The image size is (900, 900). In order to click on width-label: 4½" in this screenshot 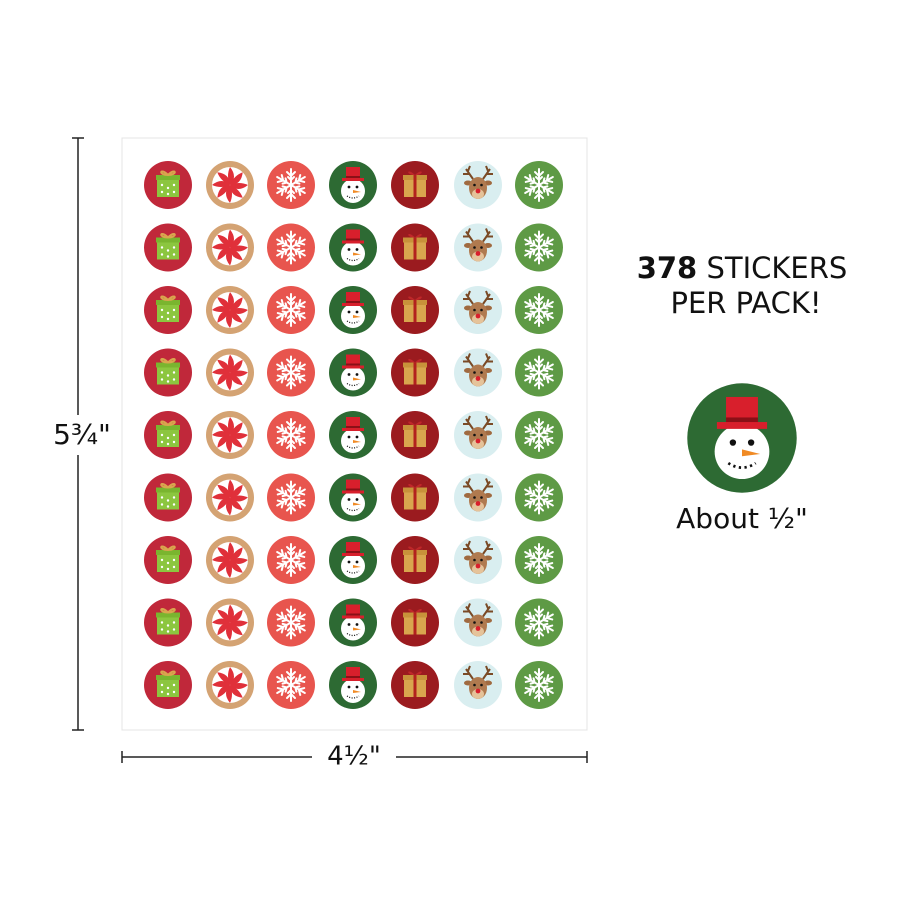, I will do `click(354, 757)`.